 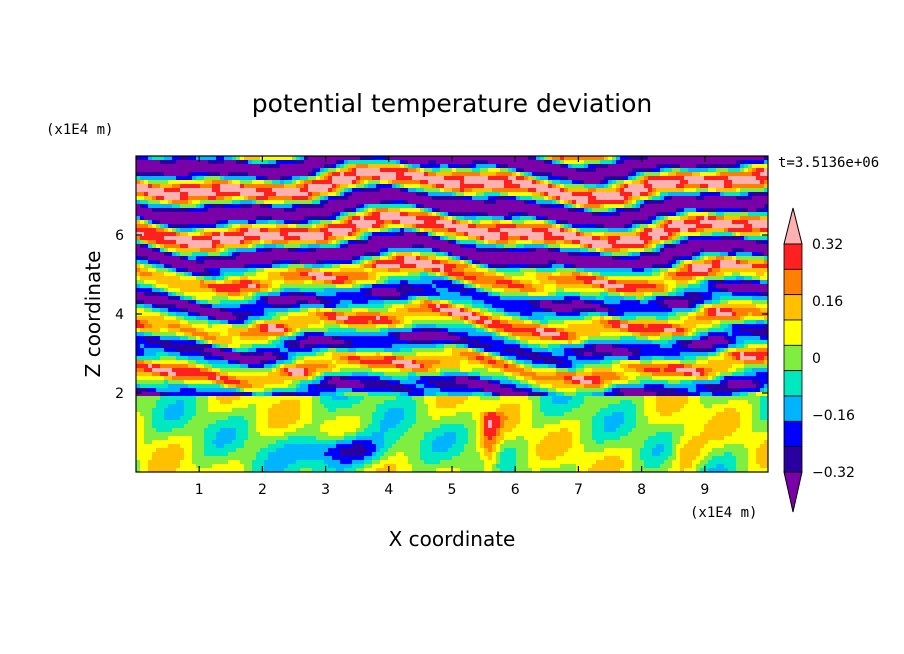 What do you see at coordinates (388, 490) in the screenshot?
I see `x-tick-label: 4` at bounding box center [388, 490].